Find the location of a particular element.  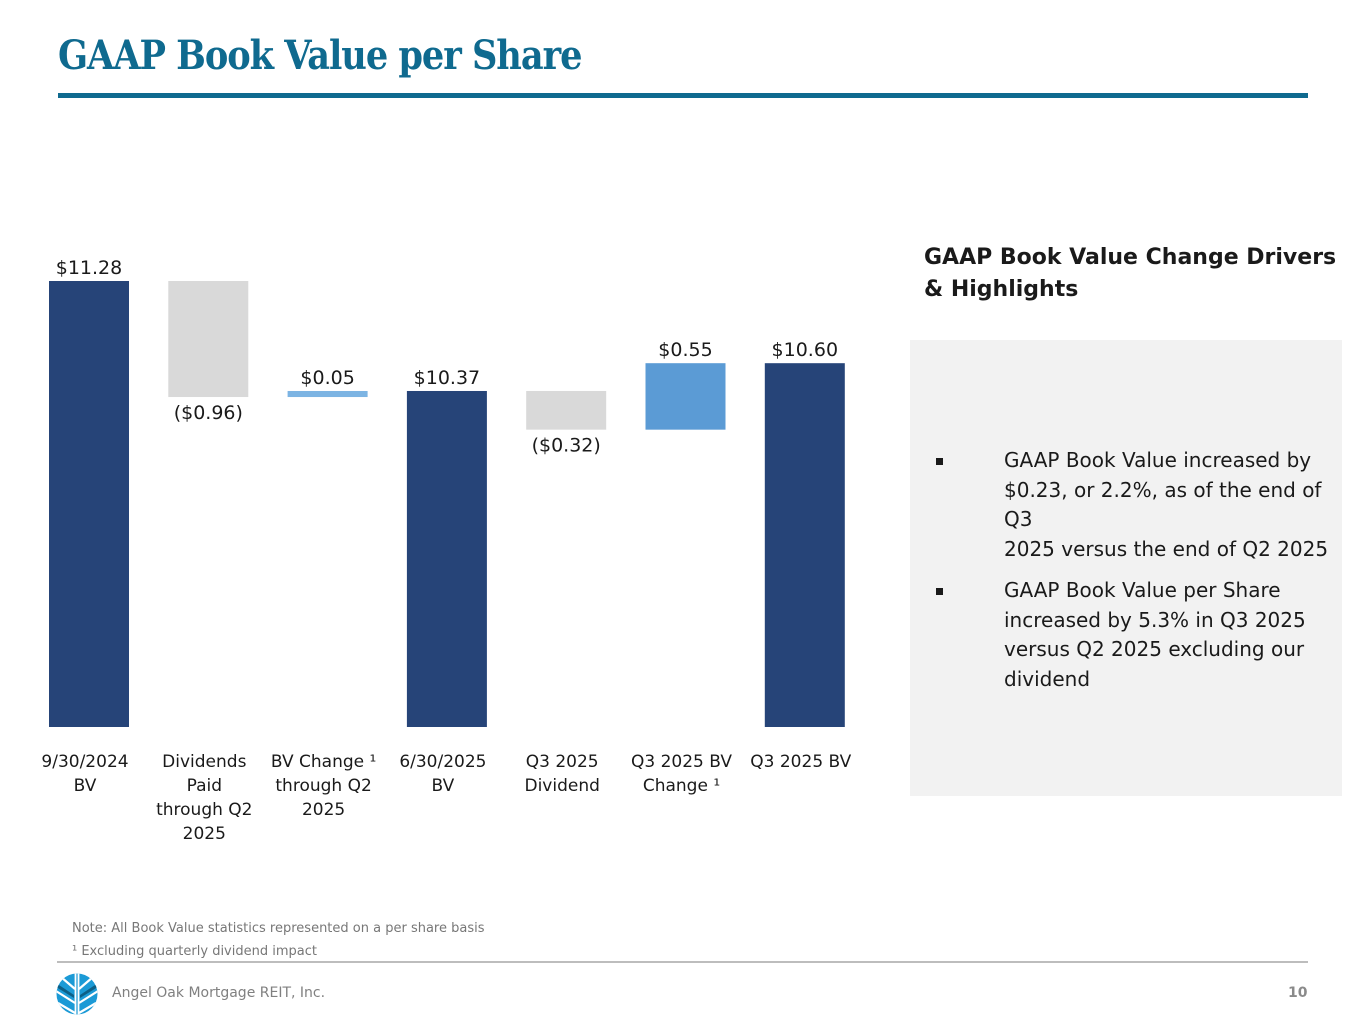

bullet-line: $0.23, or 2.2%, as of the end of Q3 is located at coordinates (1163, 504).